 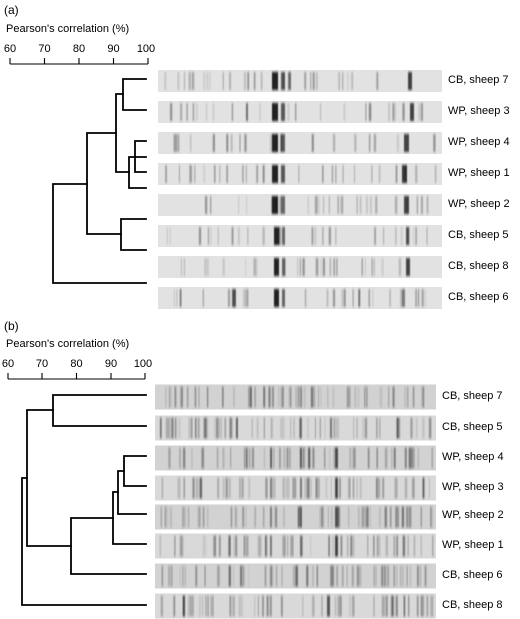 What do you see at coordinates (472, 605) in the screenshot?
I see `panel-b-lane-label: CB, sheep 8` at bounding box center [472, 605].